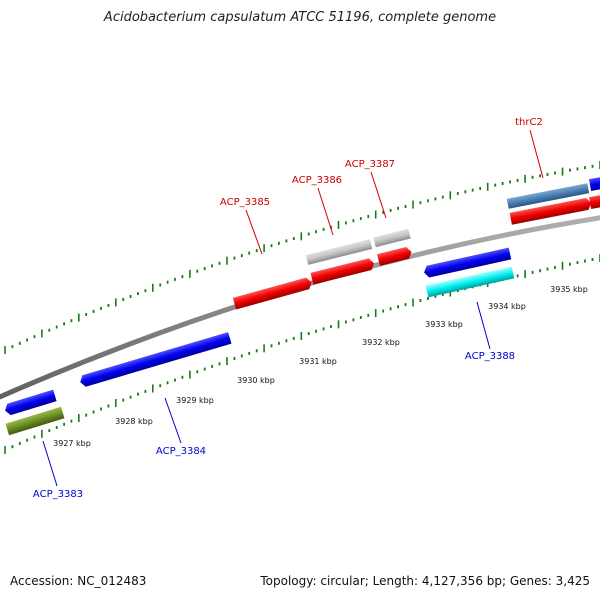 This screenshot has height=600, width=600. Describe the element at coordinates (318, 361) in the screenshot. I see `kbp-label-3931: 3931 kbp` at that location.